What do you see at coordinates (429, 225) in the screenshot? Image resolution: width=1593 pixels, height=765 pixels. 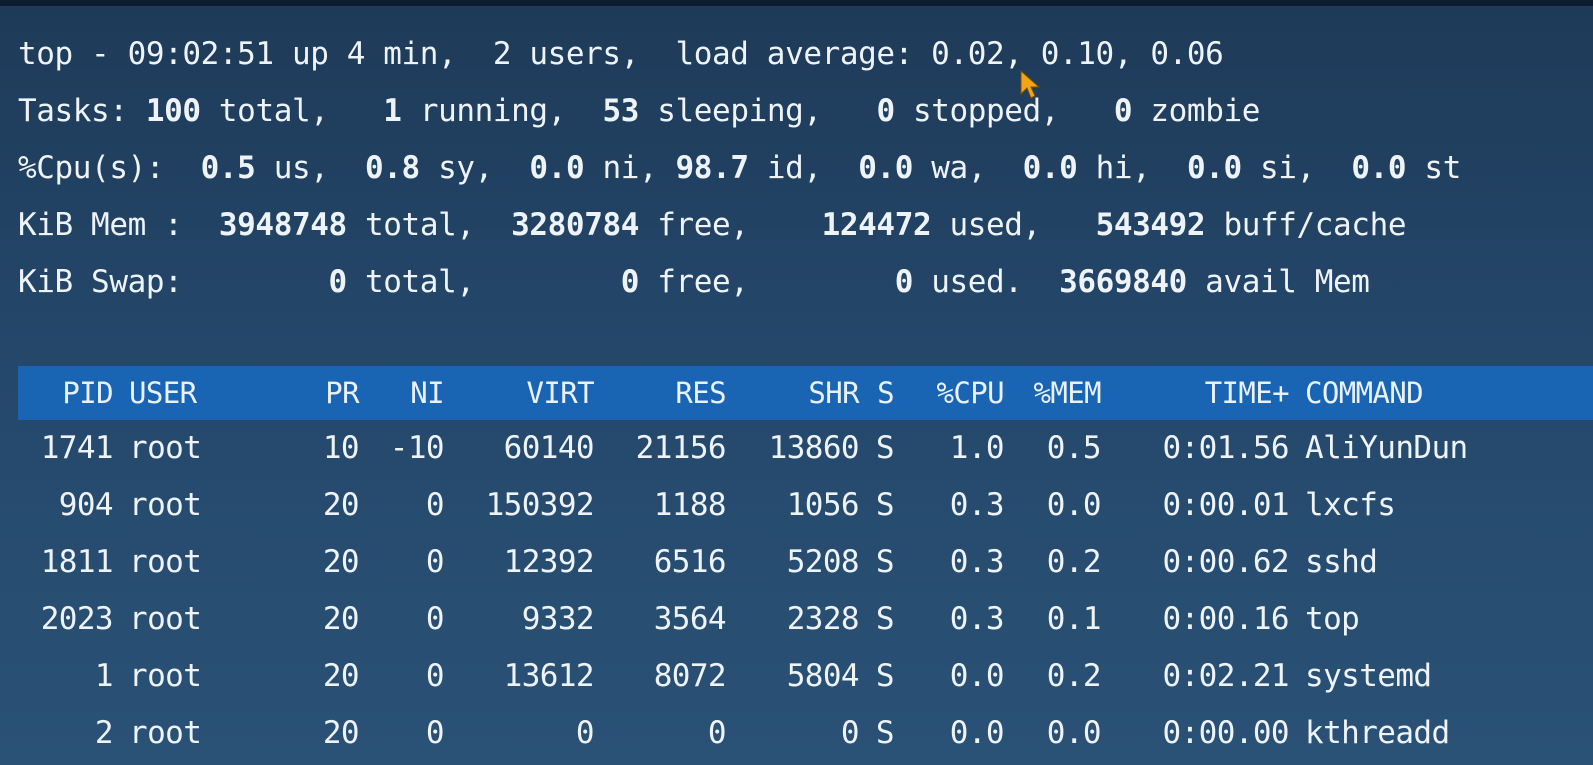 I see `mem-total-label: total,` at bounding box center [429, 225].